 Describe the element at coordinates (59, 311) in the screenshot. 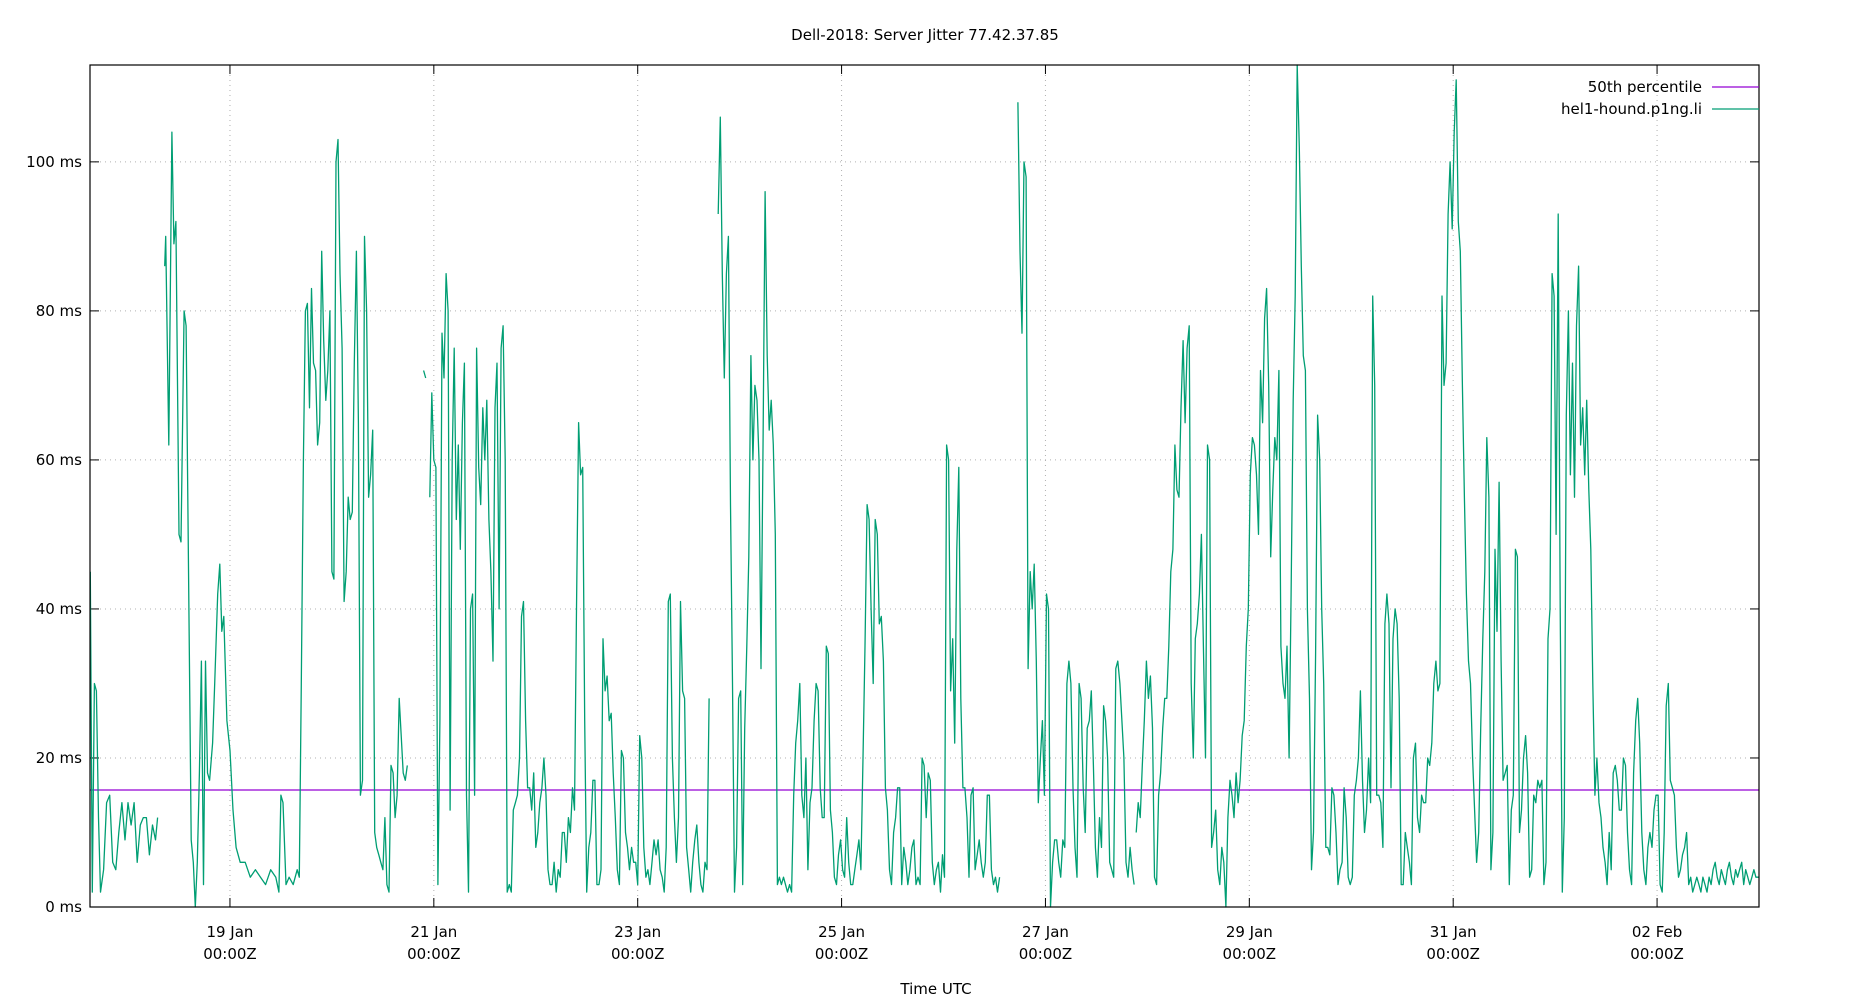

I see `y-tick-label: 80 ms` at that location.